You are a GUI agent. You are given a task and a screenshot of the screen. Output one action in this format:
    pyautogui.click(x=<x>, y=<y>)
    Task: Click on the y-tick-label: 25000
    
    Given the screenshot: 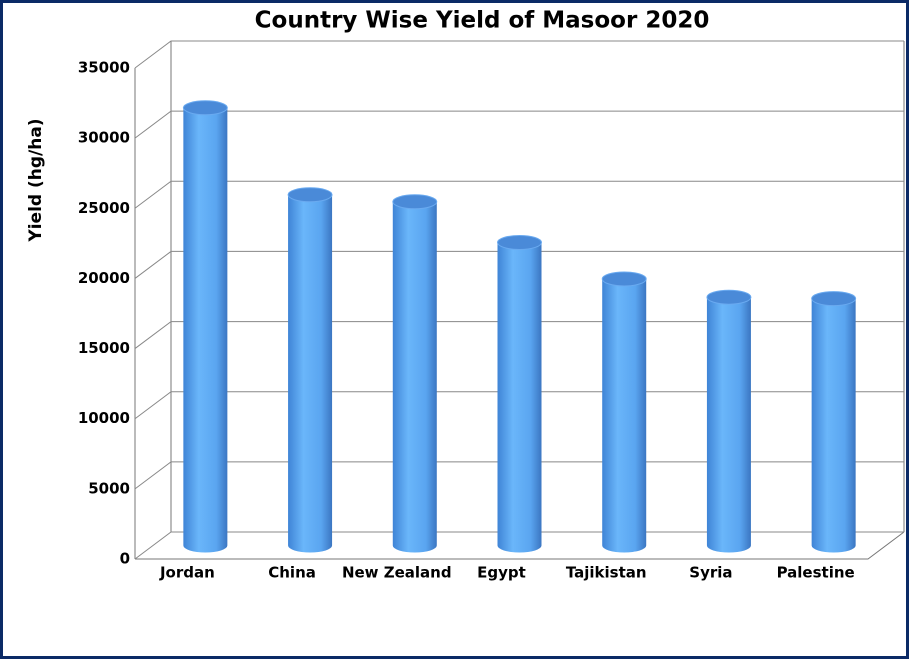 What is the action you would take?
    pyautogui.click(x=104, y=208)
    